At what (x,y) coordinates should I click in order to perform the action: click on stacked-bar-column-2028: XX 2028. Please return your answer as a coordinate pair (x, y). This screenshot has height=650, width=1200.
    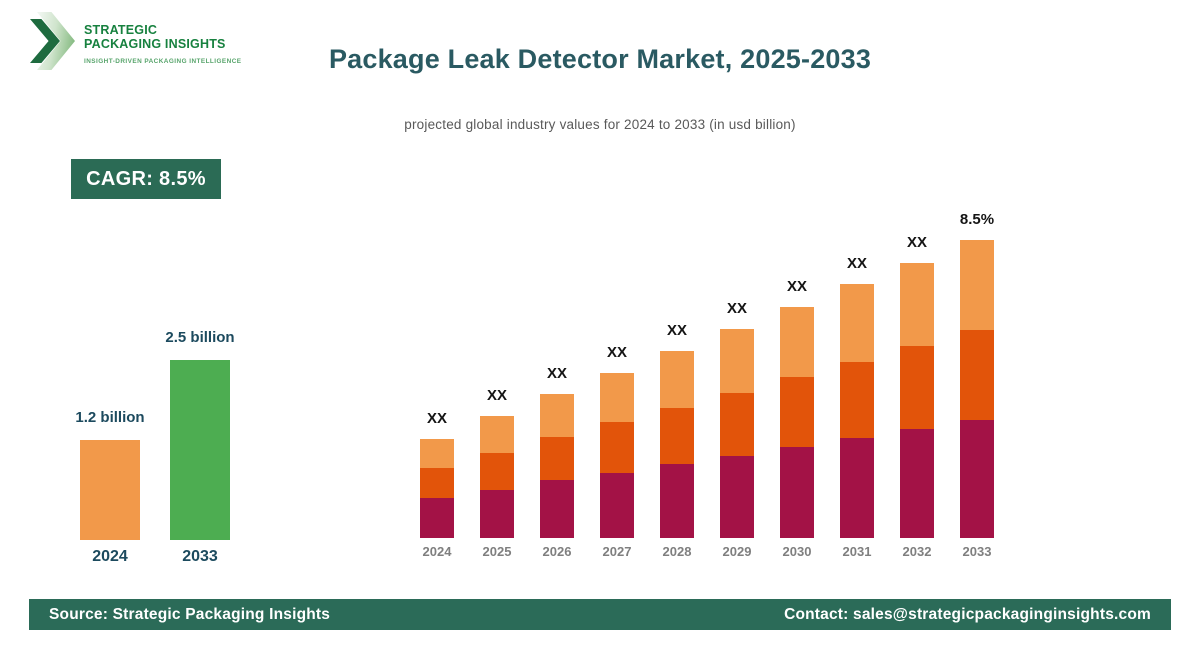
    Looking at the image, I should click on (677, 440).